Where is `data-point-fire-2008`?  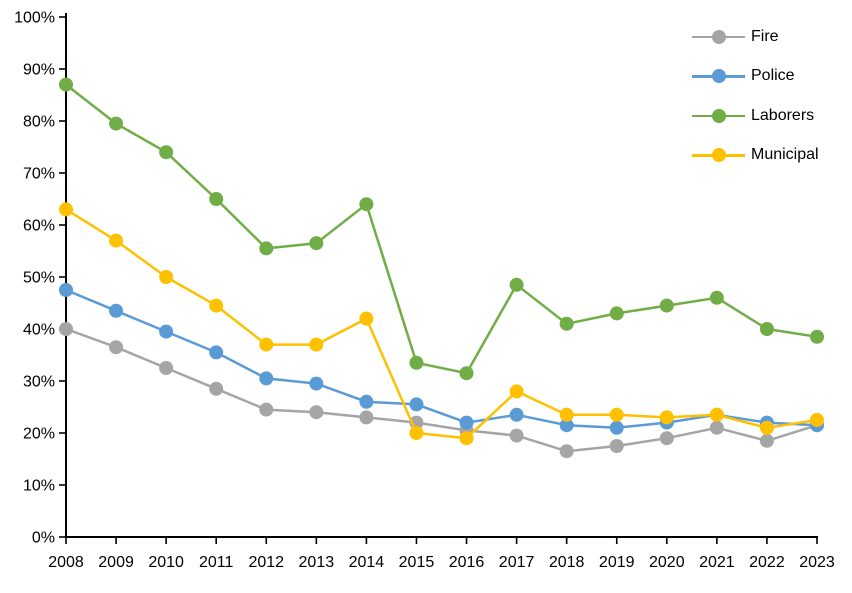 data-point-fire-2008 is located at coordinates (66, 329).